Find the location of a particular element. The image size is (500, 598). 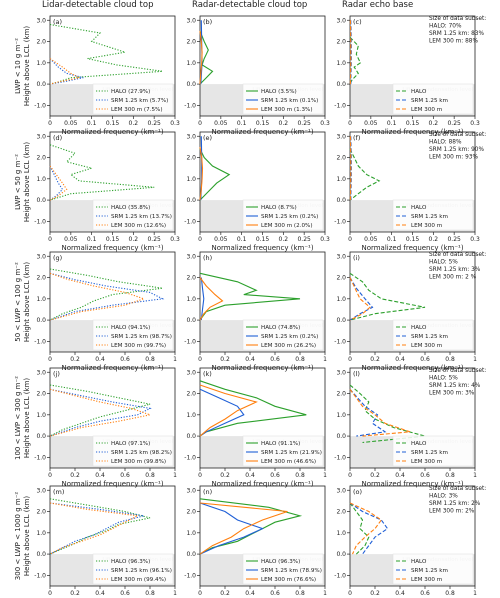

legend-entry: LEM 300 m (99.7%) is located at coordinates (138, 346).